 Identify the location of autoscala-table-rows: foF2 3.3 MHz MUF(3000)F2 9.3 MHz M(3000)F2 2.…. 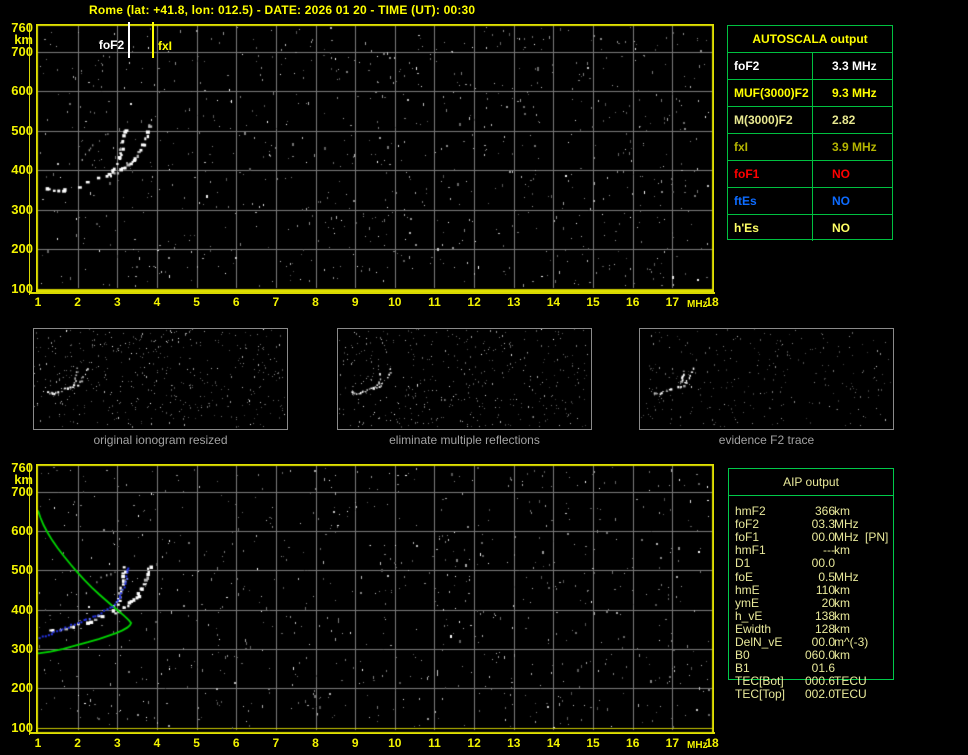
(810, 147).